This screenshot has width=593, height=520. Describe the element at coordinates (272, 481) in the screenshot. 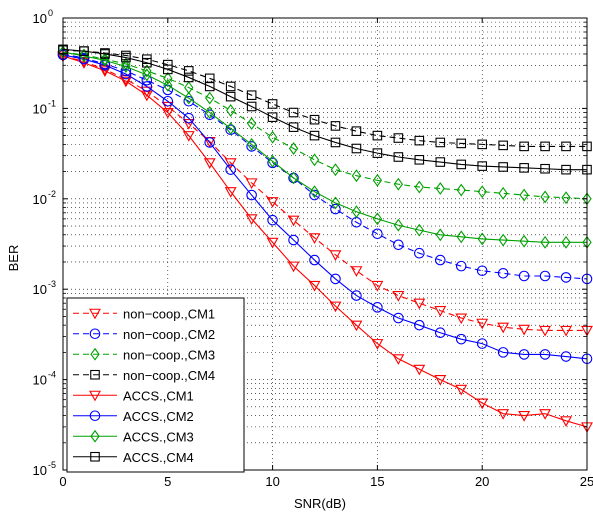

I see `x-tick-label: 10` at that location.